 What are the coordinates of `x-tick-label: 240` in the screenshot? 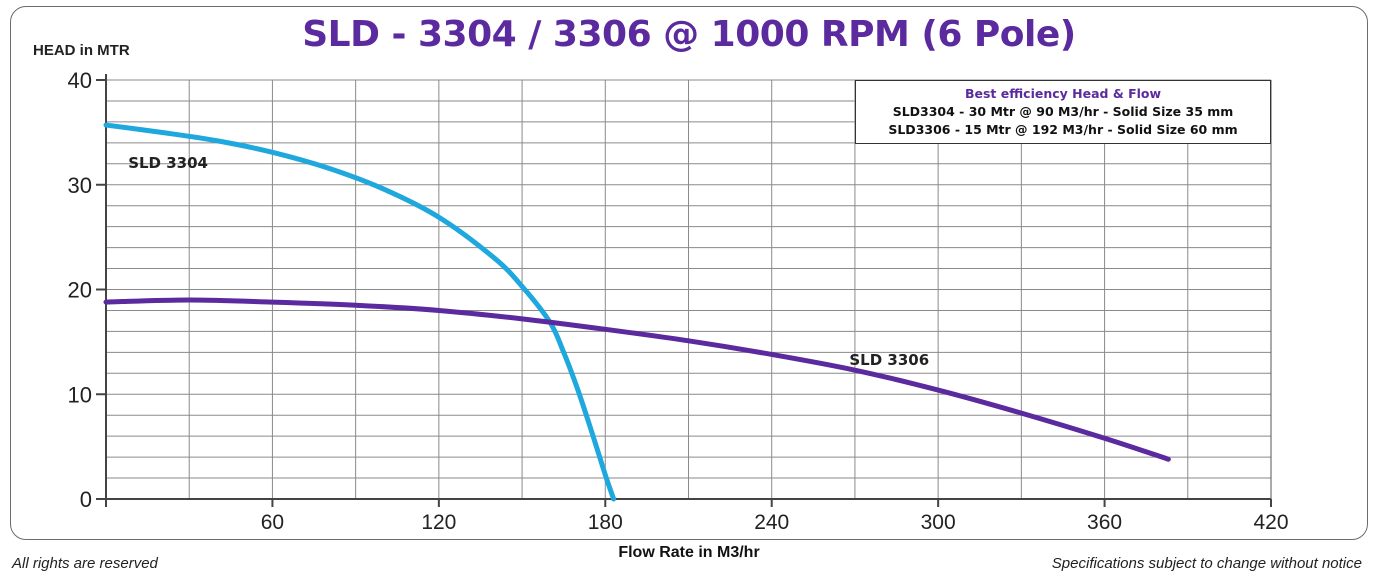 It's located at (771, 522).